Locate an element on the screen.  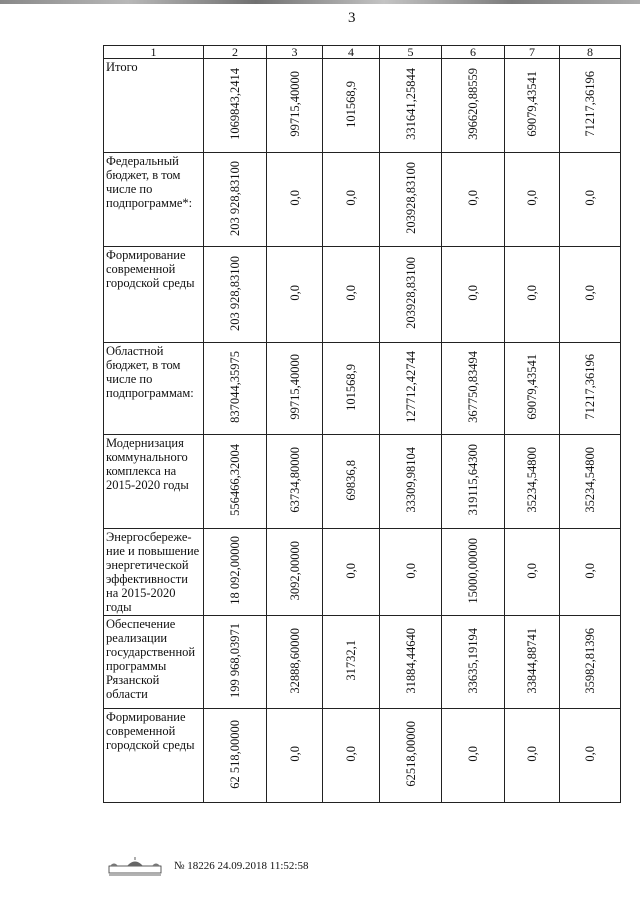
value-cell: 69079,43541 is located at coordinates (532, 388).